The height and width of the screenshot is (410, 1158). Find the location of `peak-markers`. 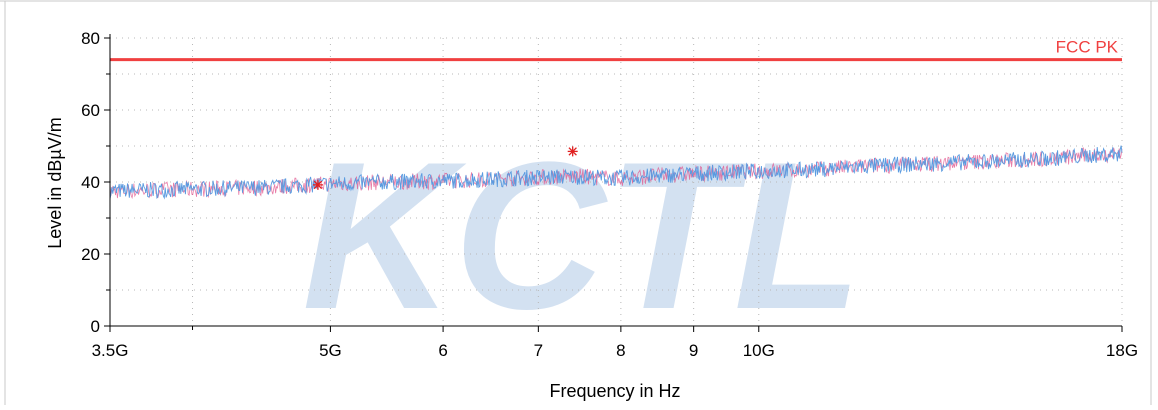

peak-markers is located at coordinates (445, 168).